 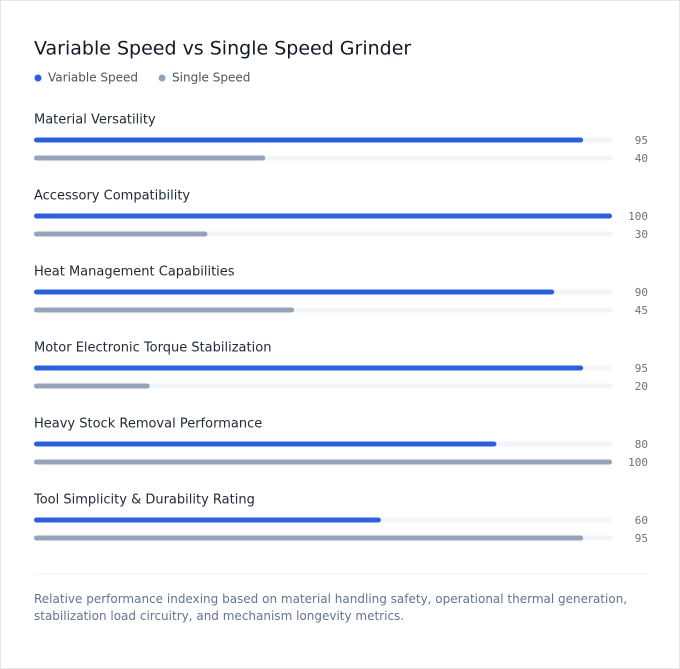 What do you see at coordinates (641, 386) in the screenshot?
I see `value-label: 20` at bounding box center [641, 386].